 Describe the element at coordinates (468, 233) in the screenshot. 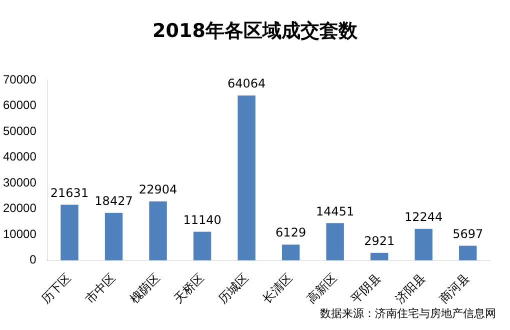

I see `data-label: 5697` at that location.